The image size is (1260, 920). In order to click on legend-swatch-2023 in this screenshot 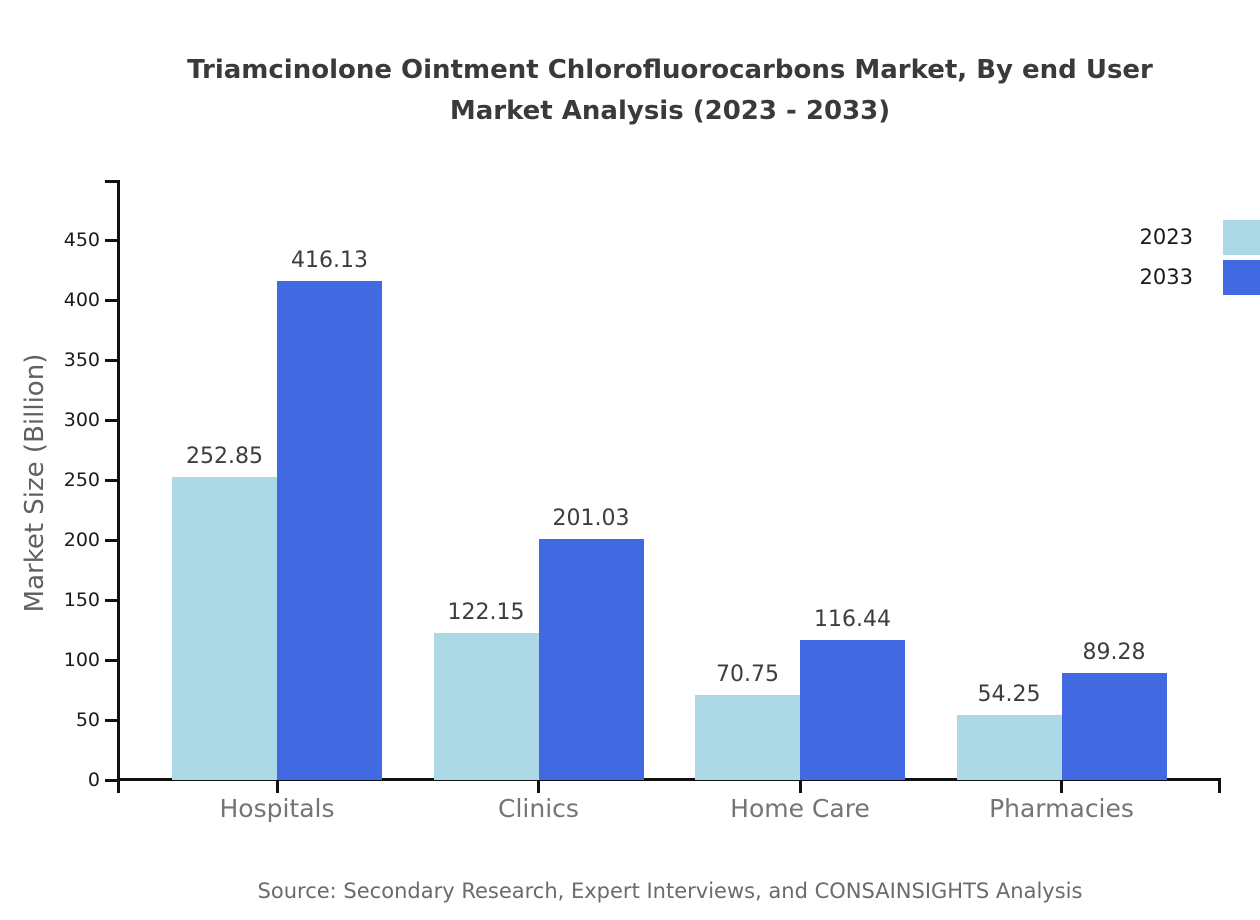, I will do `click(1241, 237)`.